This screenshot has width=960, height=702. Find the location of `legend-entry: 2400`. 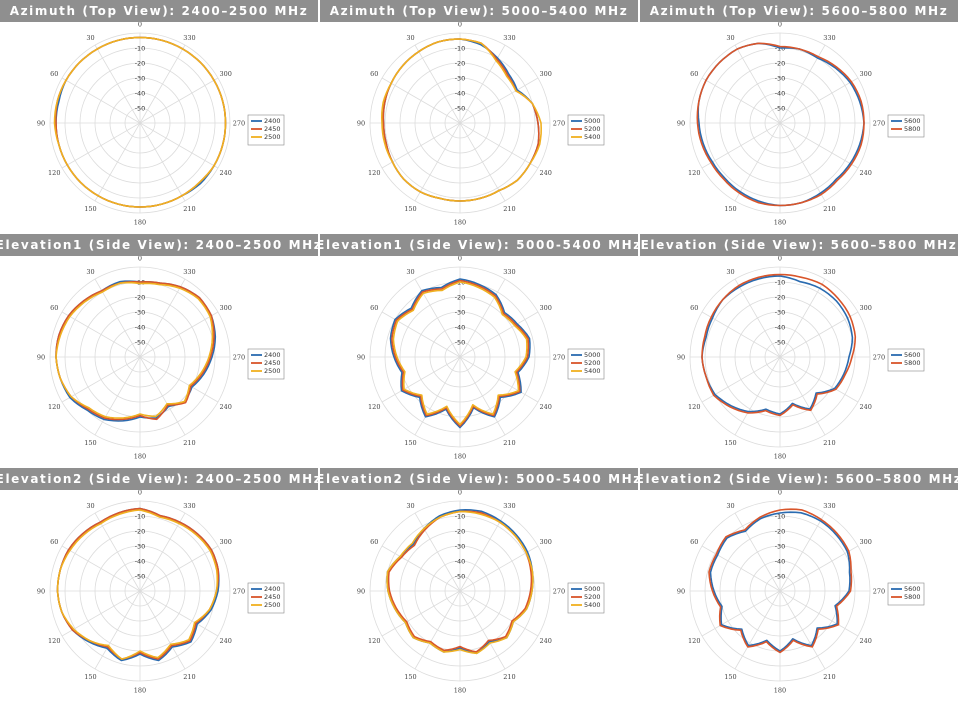

legend-entry: 2400 is located at coordinates (272, 355).